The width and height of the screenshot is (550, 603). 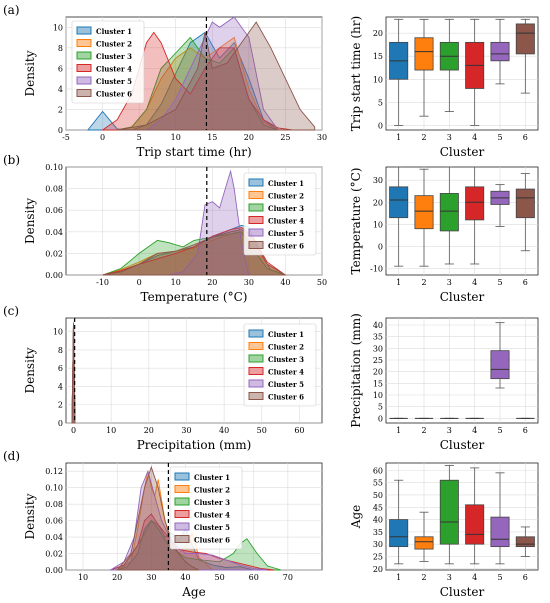 I want to click on x-tick-label: 70, so click(x=288, y=577).